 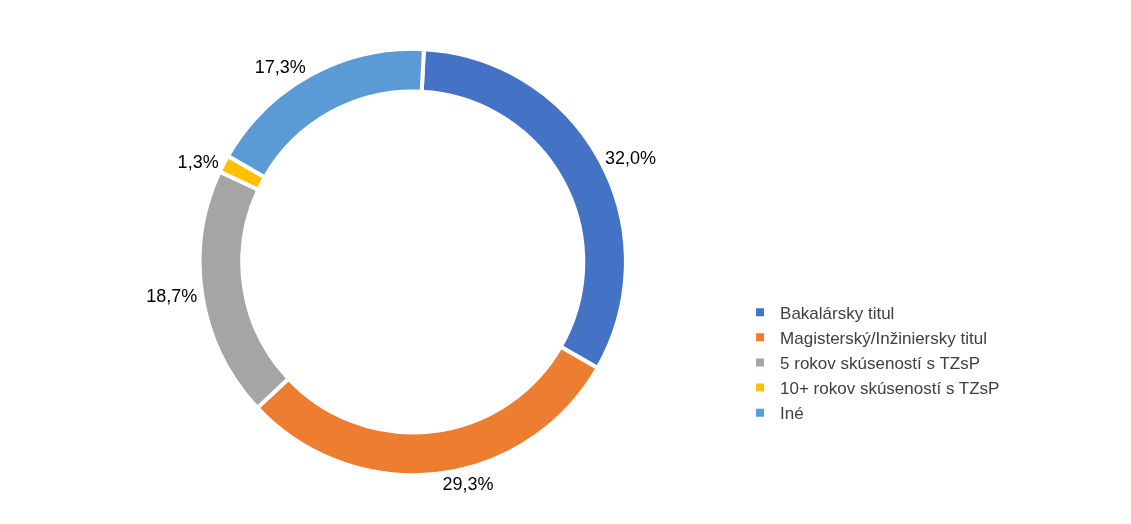 What do you see at coordinates (880, 364) in the screenshot?
I see `legend-label: 5 rokov skúseností s TZsP` at bounding box center [880, 364].